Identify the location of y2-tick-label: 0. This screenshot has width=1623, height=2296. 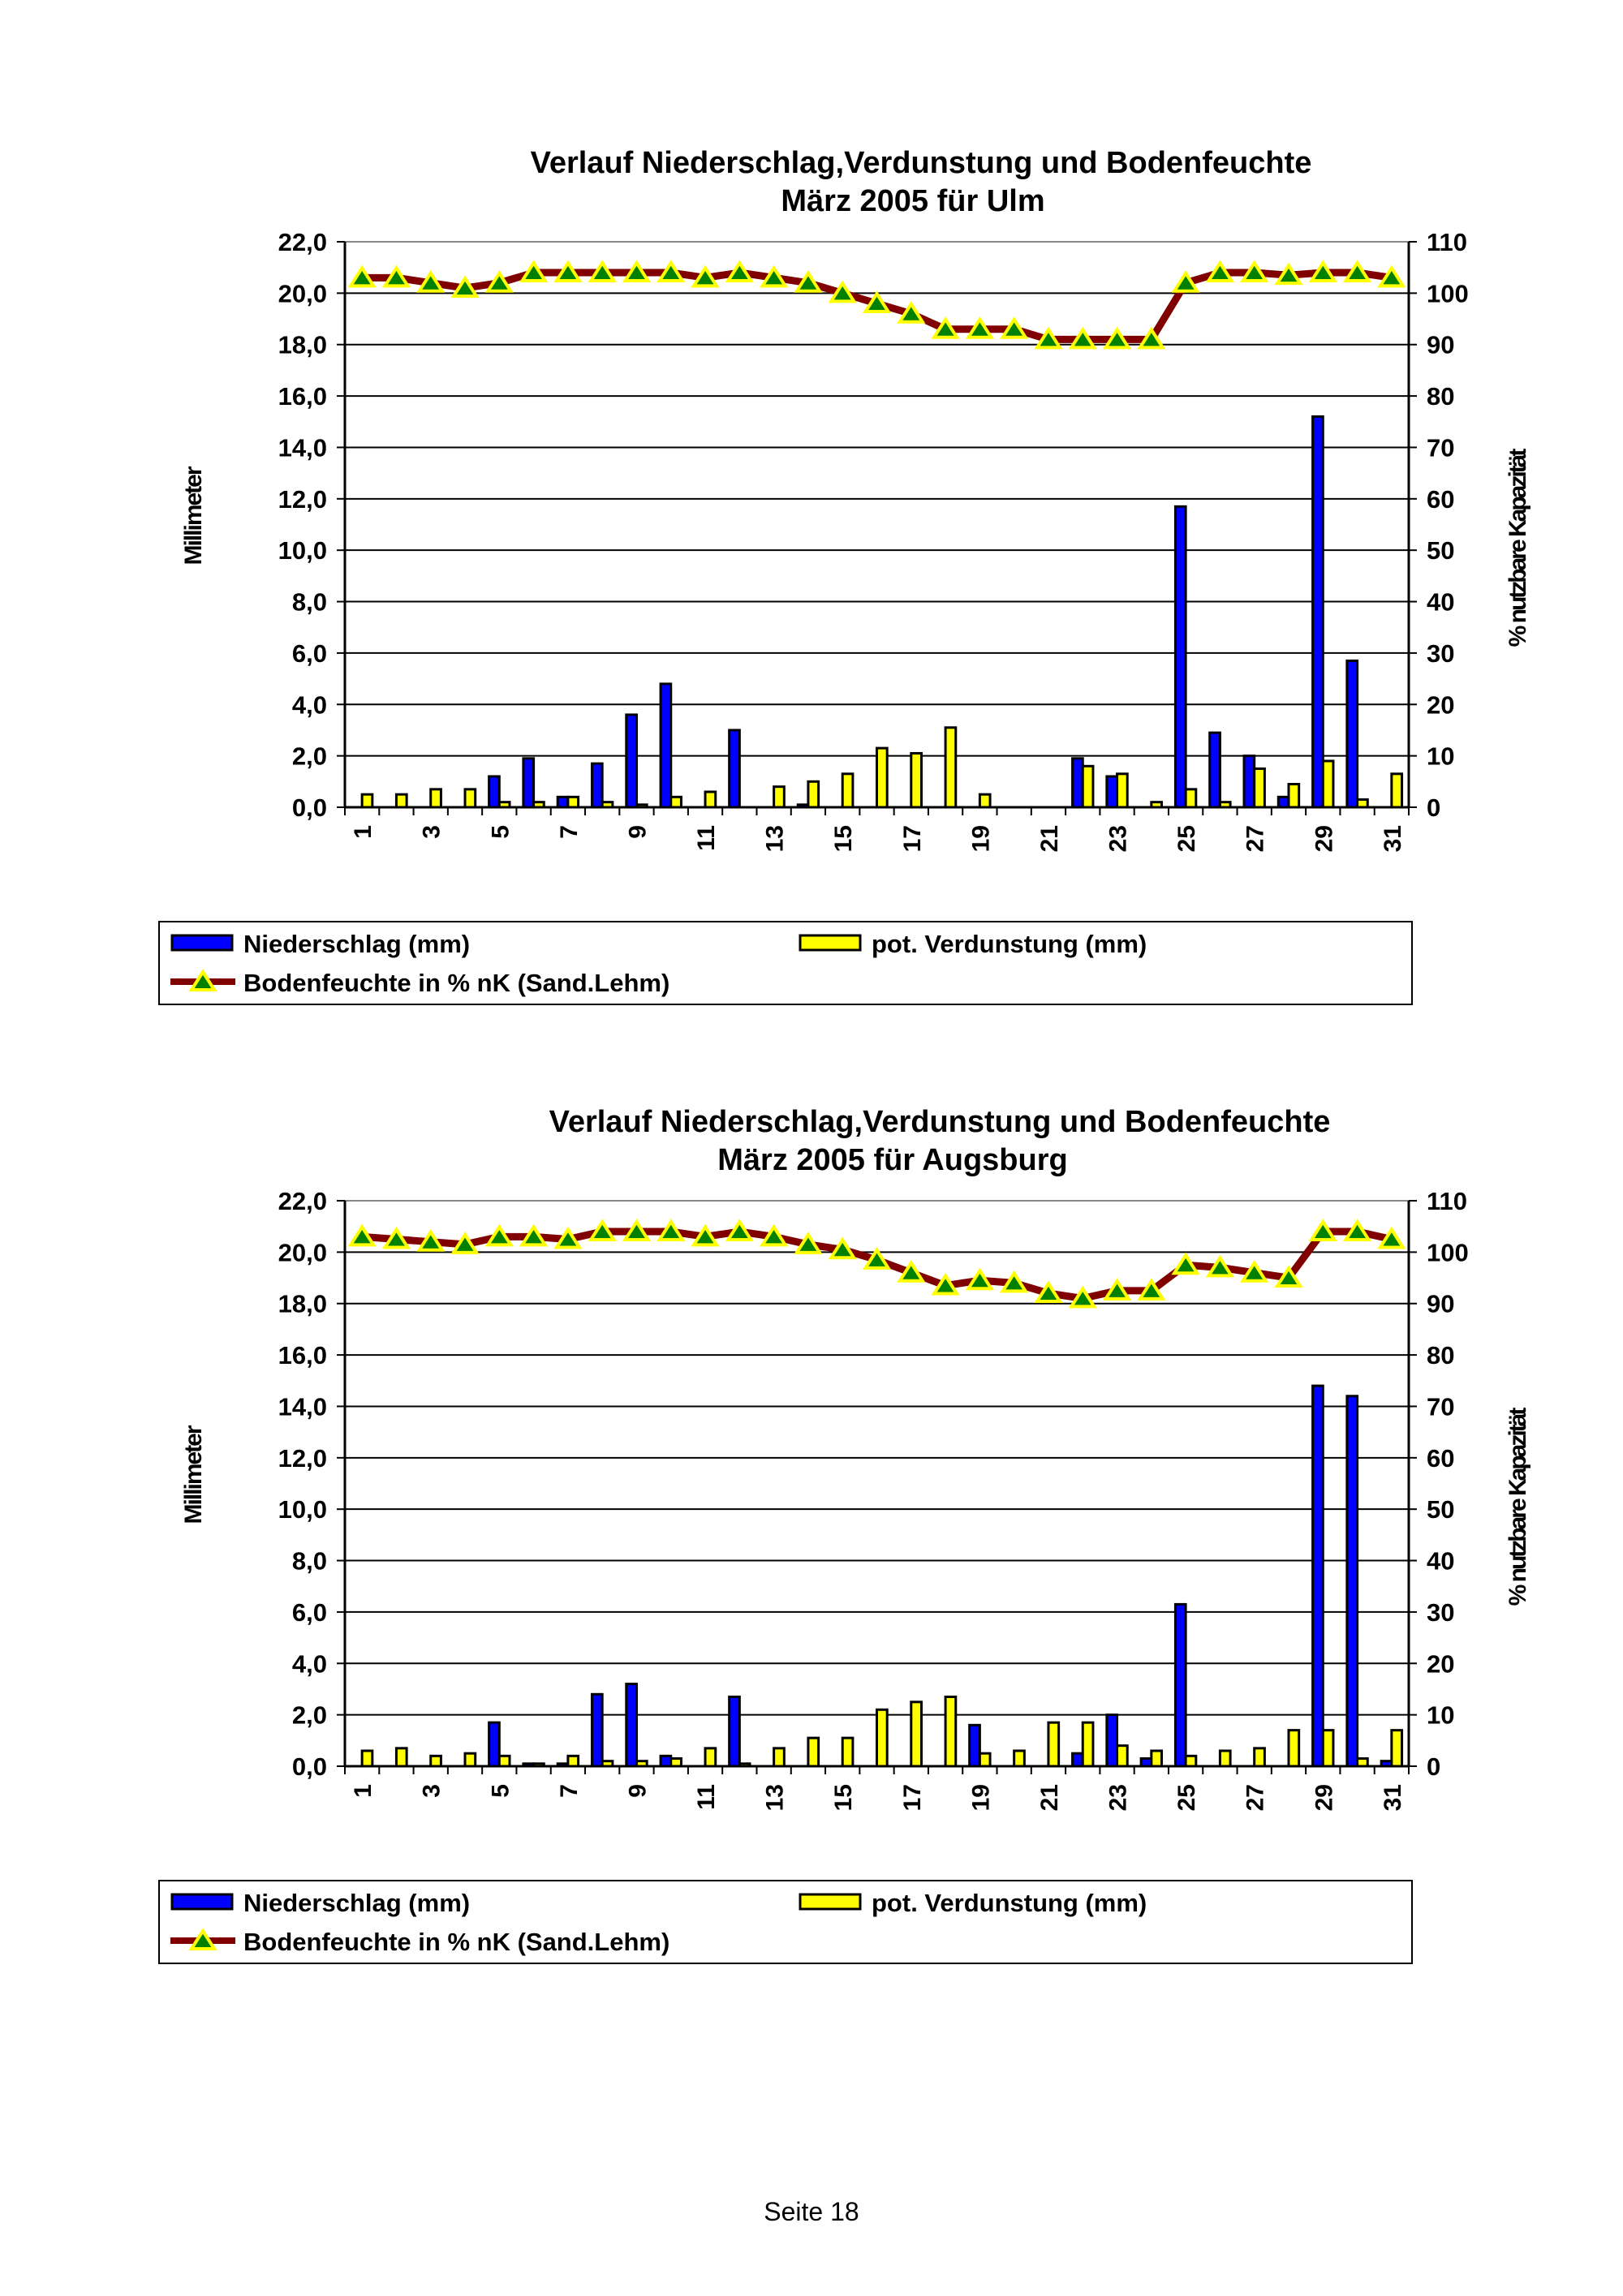
(1433, 807).